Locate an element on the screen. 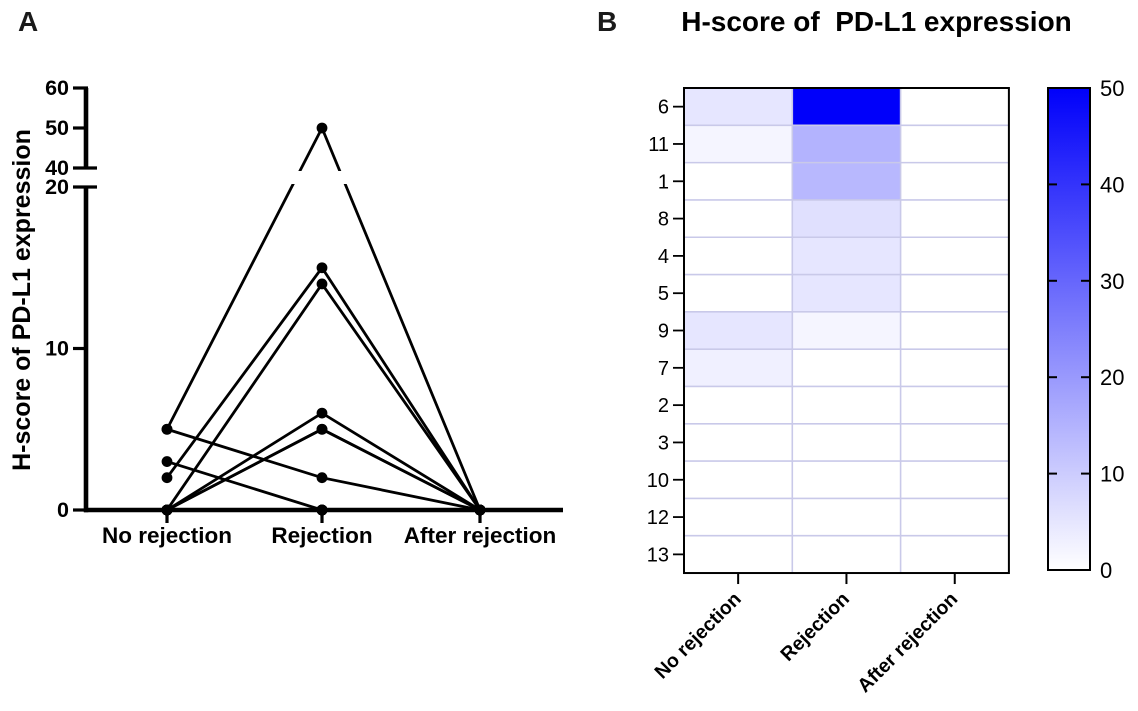 This screenshot has height=711, width=1138. axis-break-gap is located at coordinates (327, 177).